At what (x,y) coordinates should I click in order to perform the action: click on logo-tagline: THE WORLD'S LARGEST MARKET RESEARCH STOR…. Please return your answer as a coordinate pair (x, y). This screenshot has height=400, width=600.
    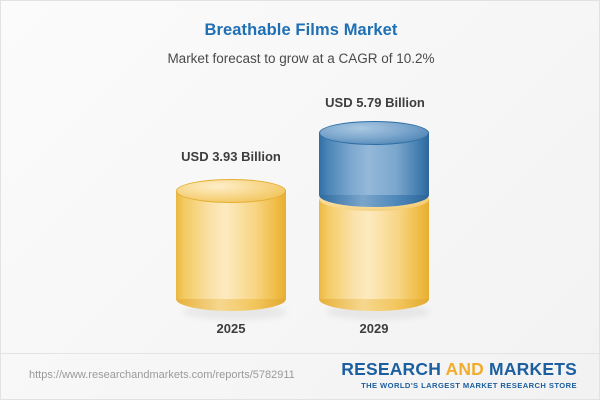
    Looking at the image, I should click on (469, 386).